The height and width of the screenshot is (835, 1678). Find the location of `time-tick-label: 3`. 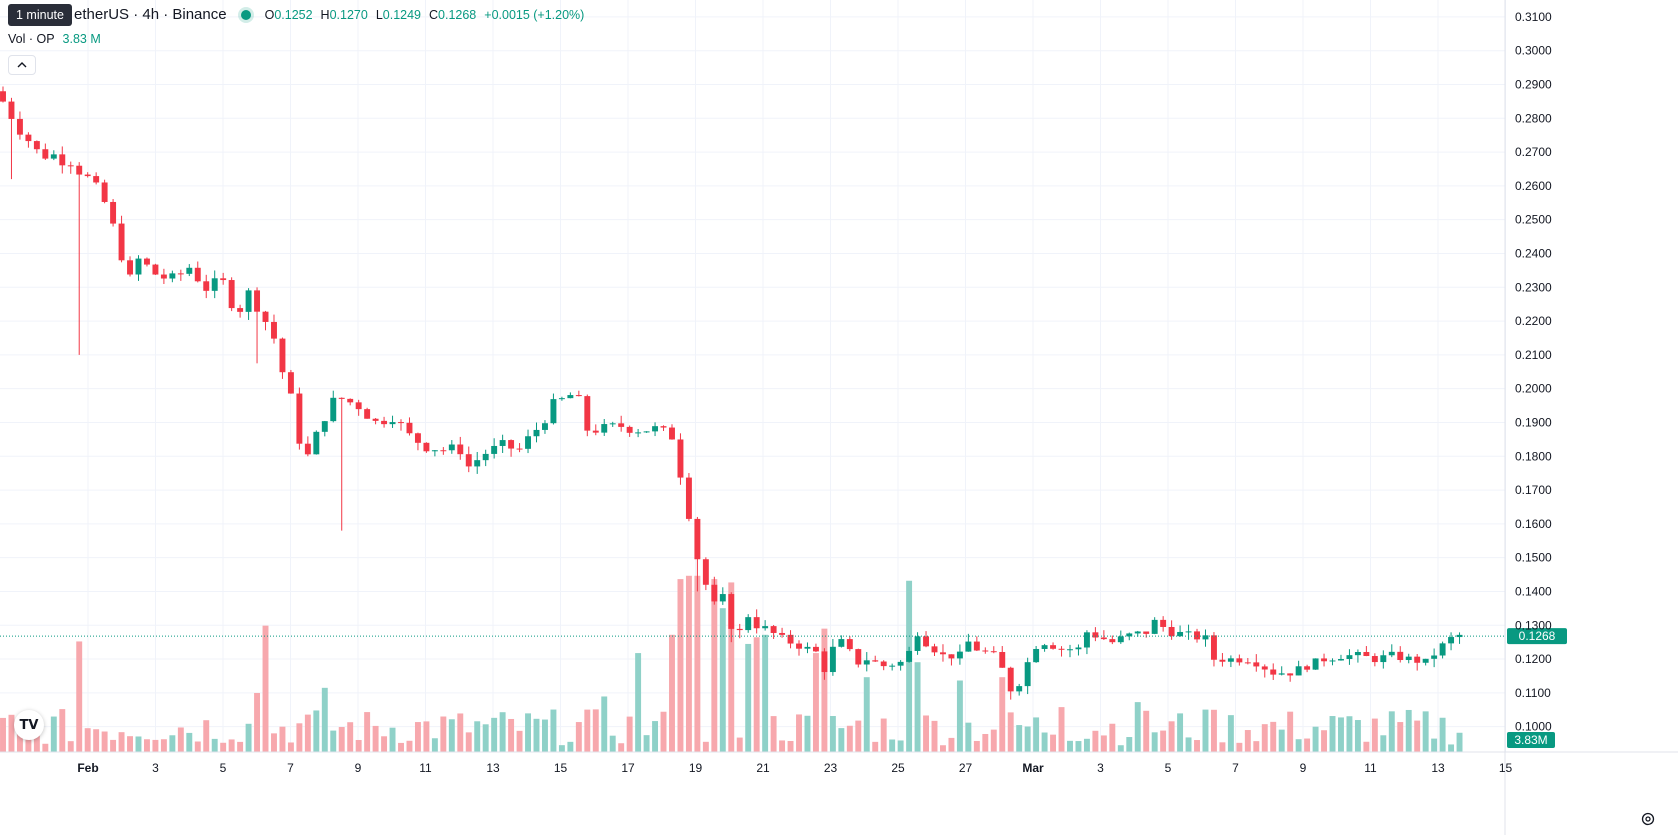

time-tick-label: 3 is located at coordinates (1100, 768).